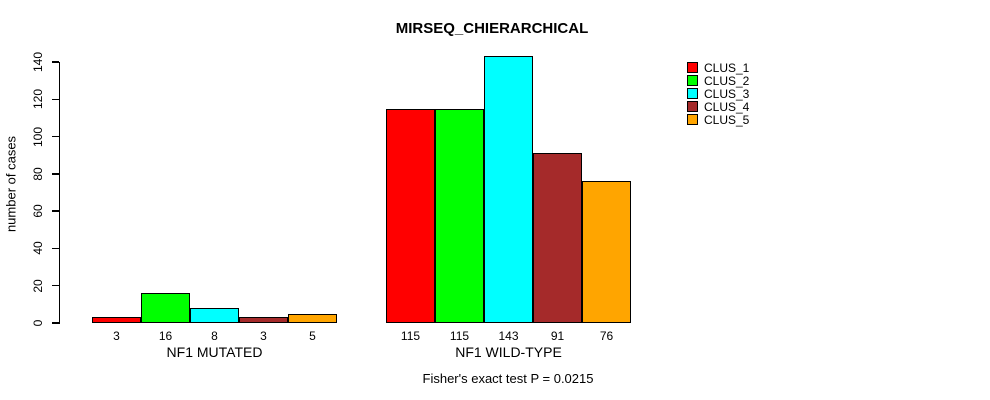 This screenshot has width=990, height=400. I want to click on legend-item-clus_5: CLUS_5, so click(718, 119).